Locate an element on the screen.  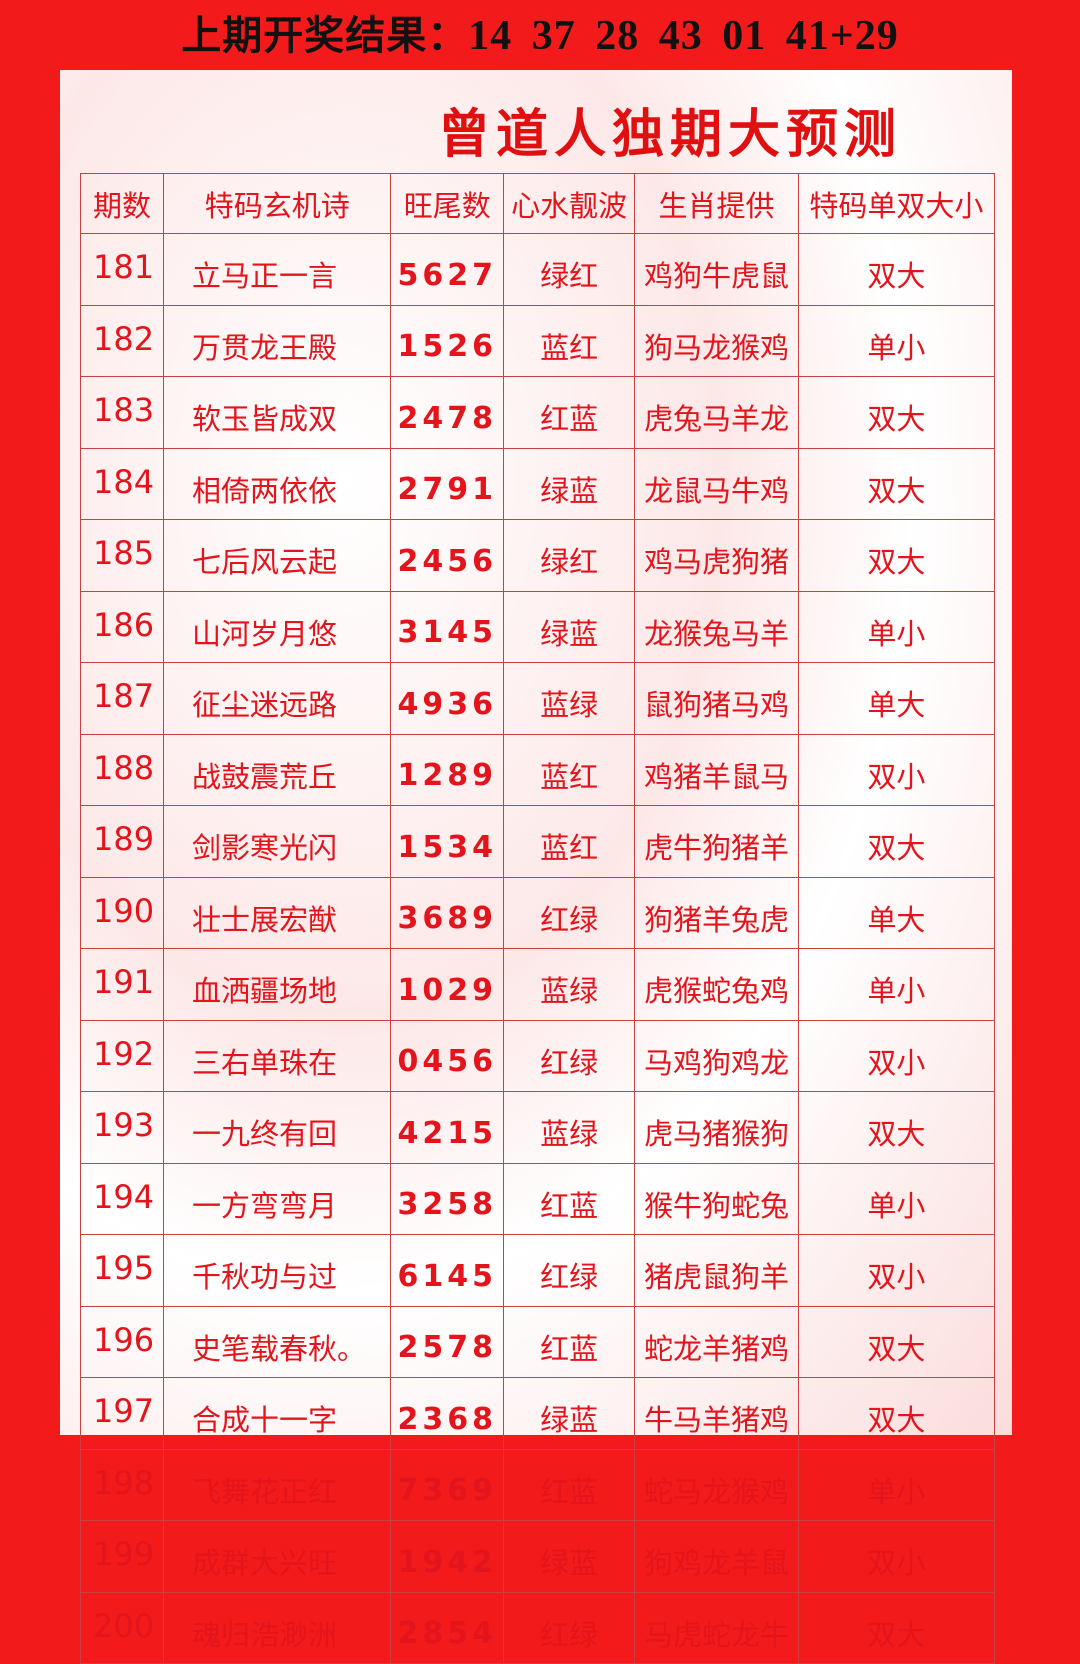
cell-zodiac: 虎猴蛇兔鸡 is located at coordinates (716, 984).